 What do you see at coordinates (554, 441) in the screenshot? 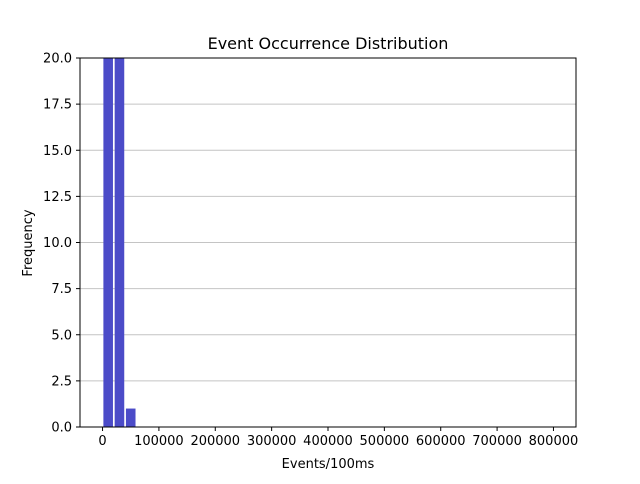
I see `x-tick-label: 800000` at bounding box center [554, 441].